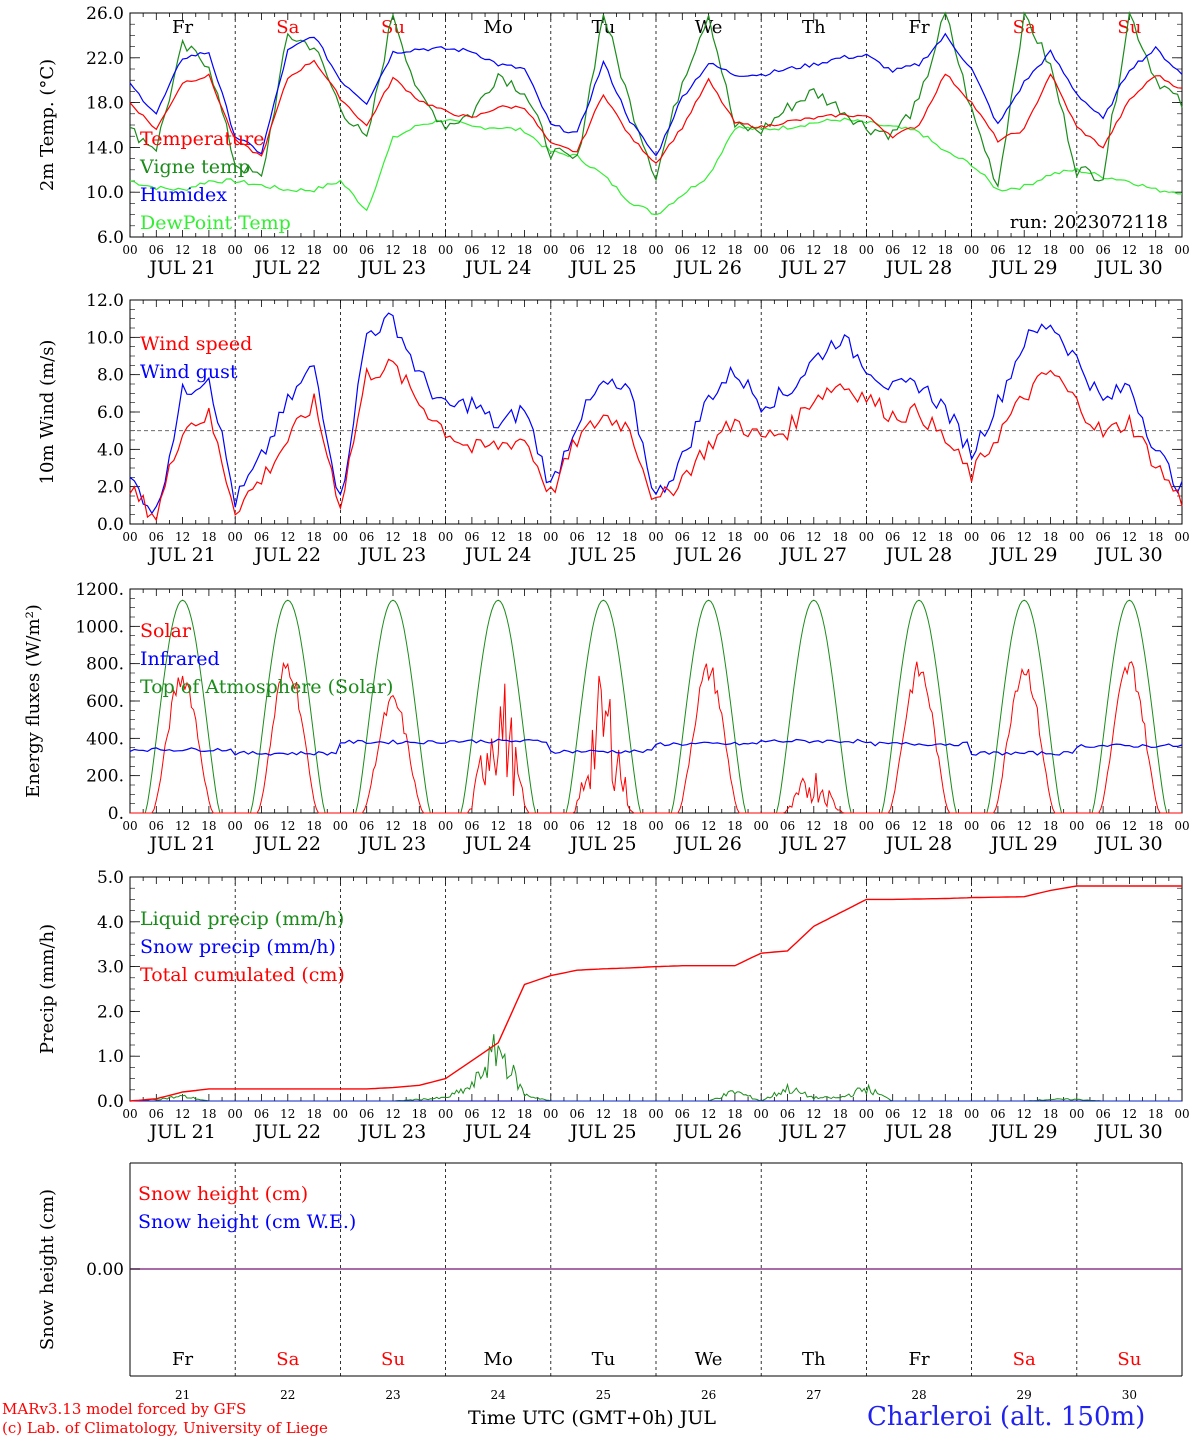  Describe the element at coordinates (813, 268) in the screenshot. I see `temp-date-label: JUL 27` at that location.